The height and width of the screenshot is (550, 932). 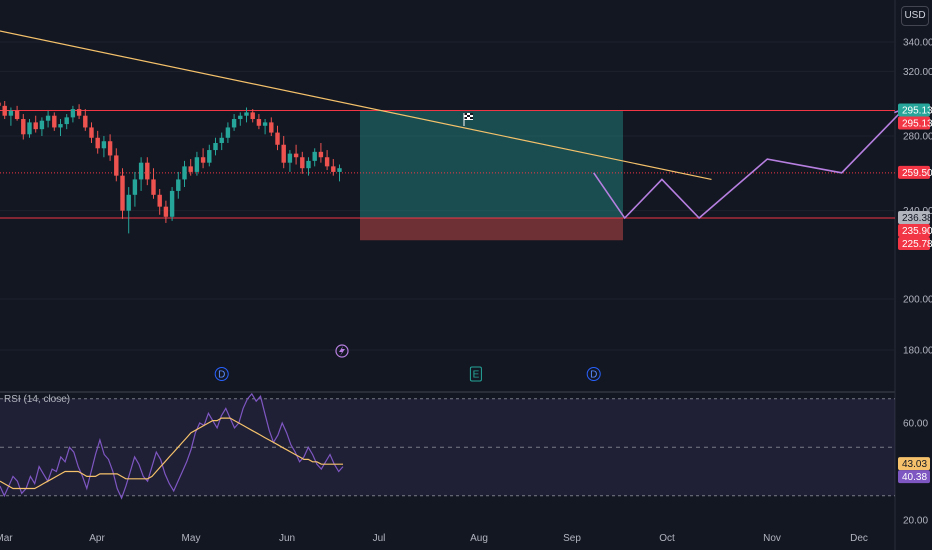 I want to click on price-tick-label: 200.00, so click(x=917, y=299).